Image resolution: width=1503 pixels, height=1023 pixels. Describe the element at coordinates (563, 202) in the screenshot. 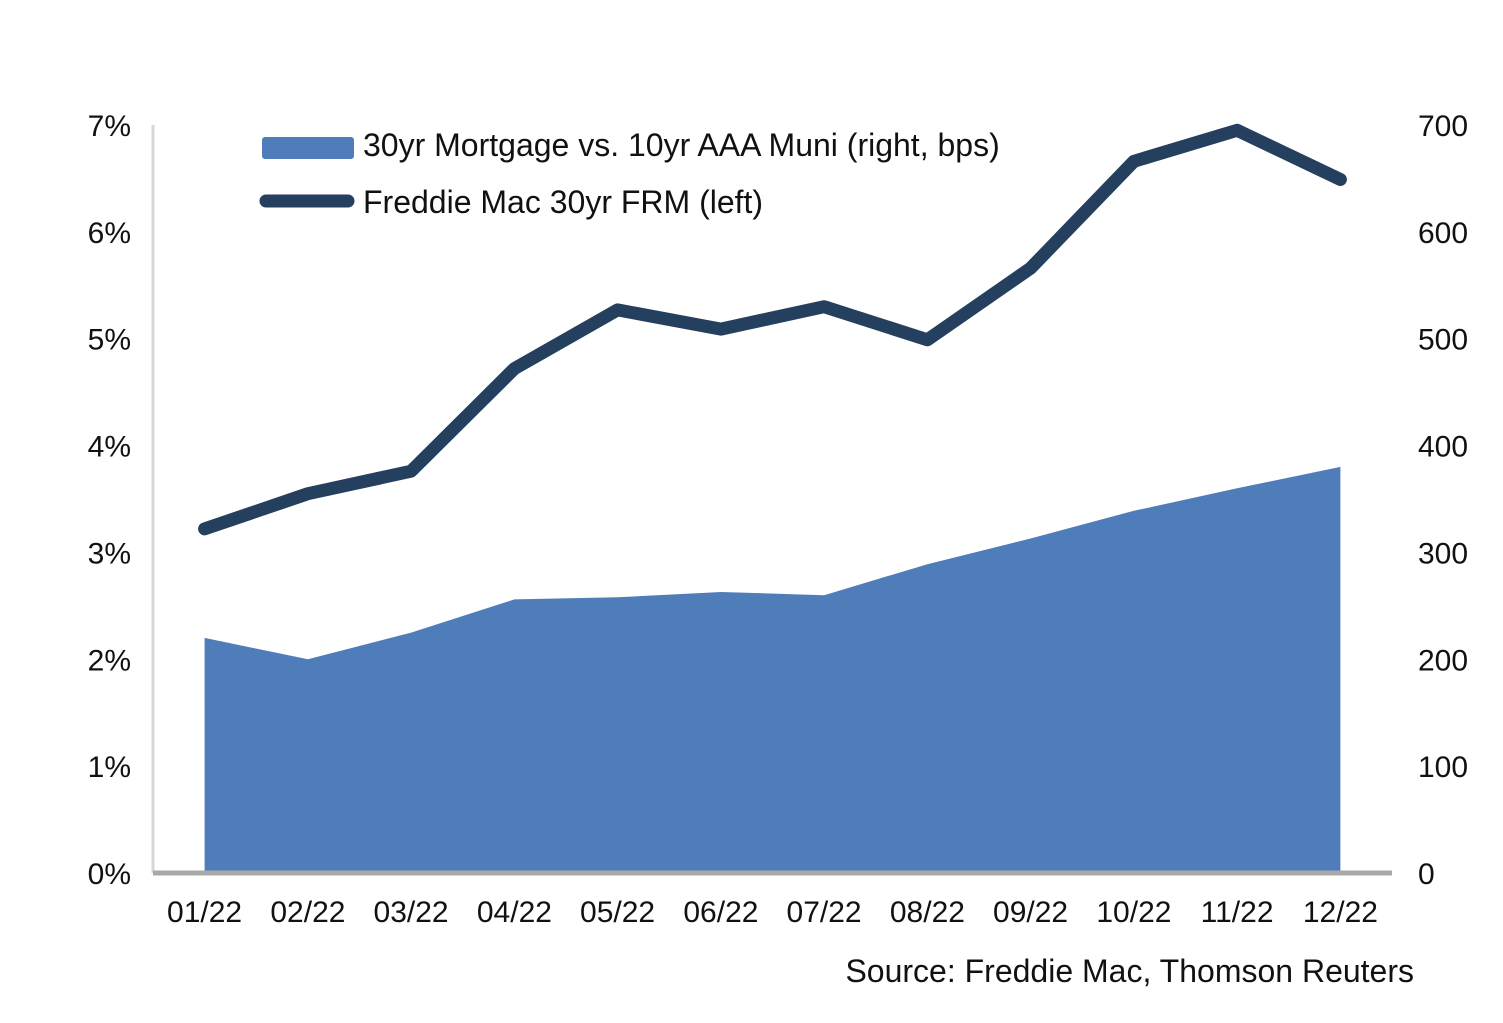

I see `legend-label-line: Freddie Mac 30yr FRM (left)` at that location.